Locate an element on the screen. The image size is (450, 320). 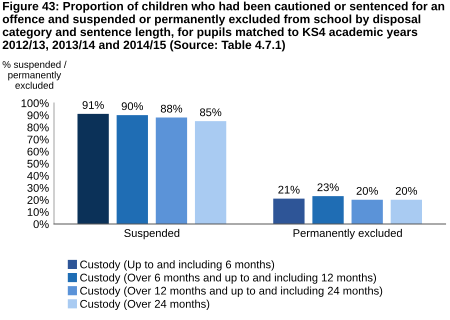
data-label: 90% is located at coordinates (133, 106).